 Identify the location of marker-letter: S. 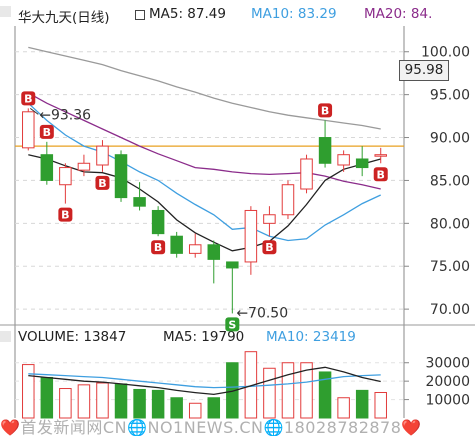
(232, 324).